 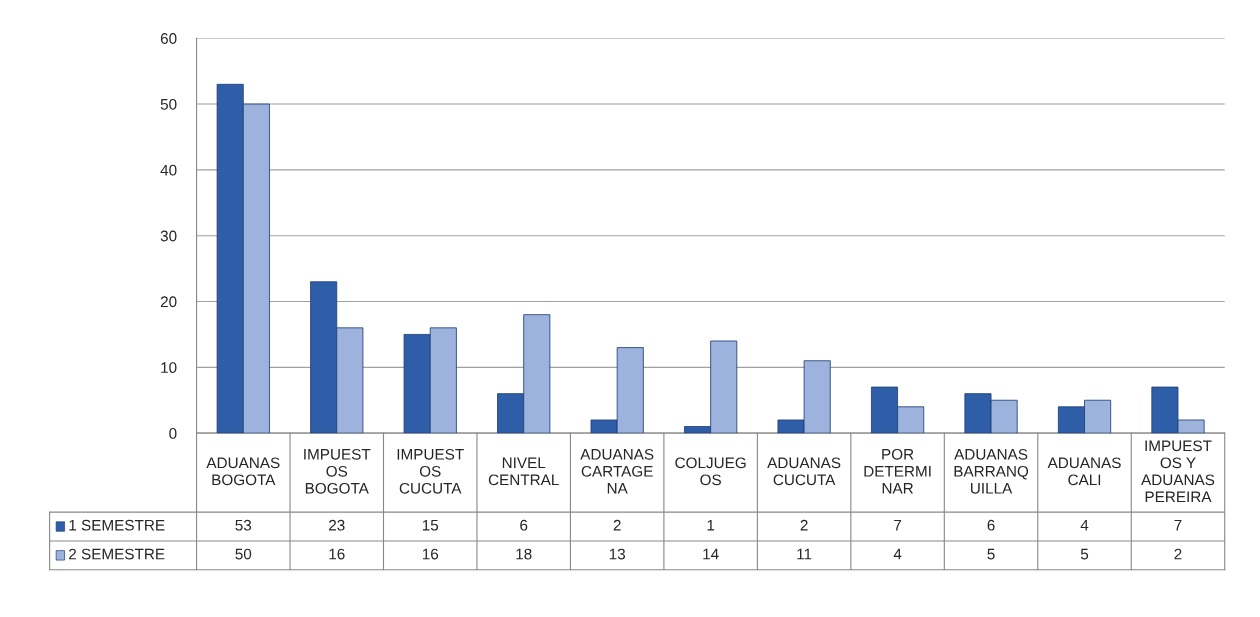 What do you see at coordinates (243, 554) in the screenshot?
I see `data-label: 50` at bounding box center [243, 554].